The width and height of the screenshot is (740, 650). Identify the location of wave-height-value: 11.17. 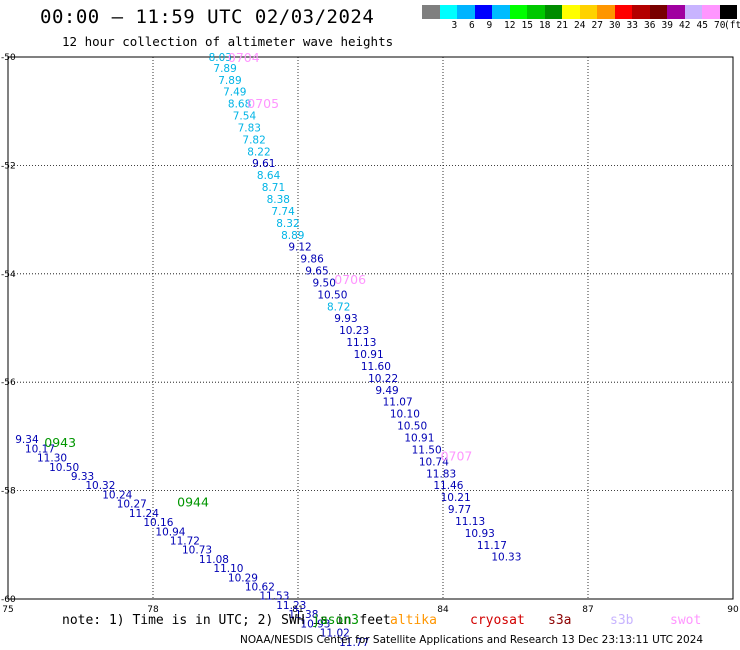
(492, 546).